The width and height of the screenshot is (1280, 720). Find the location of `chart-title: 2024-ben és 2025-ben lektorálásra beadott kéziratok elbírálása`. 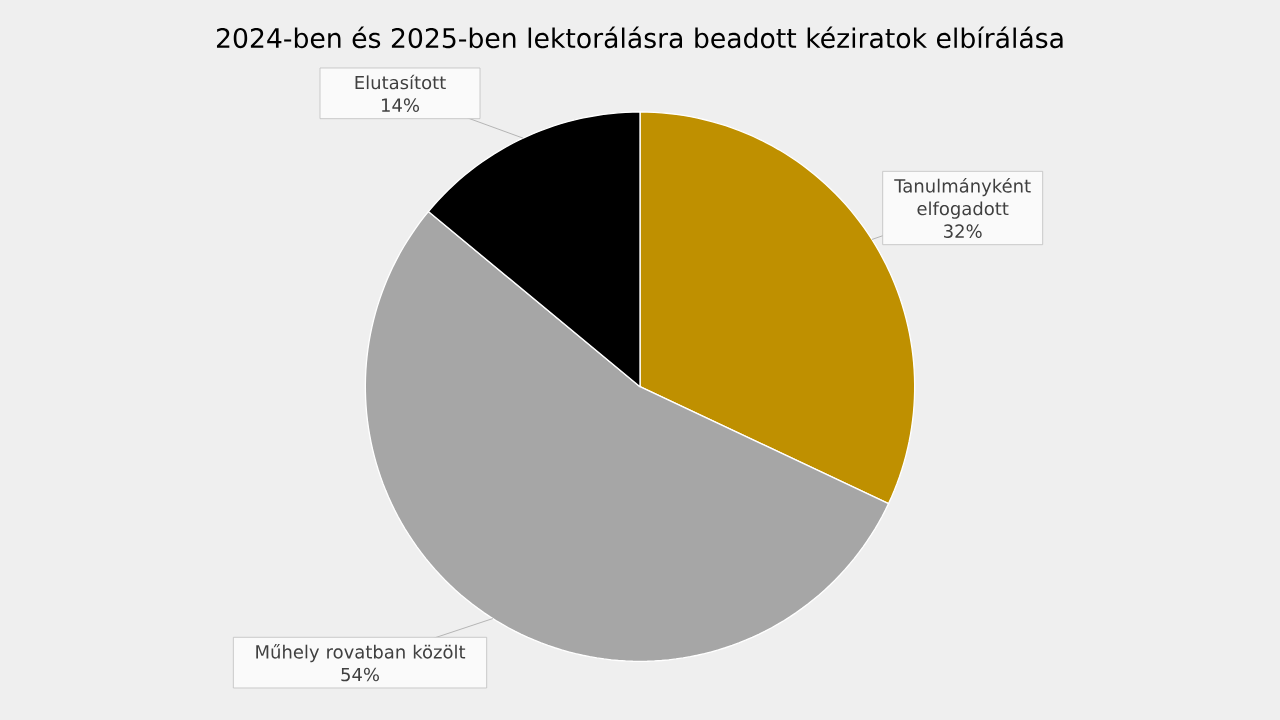

chart-title: 2024-ben és 2025-ben lektorálásra beadott kéziratok elbírálása is located at coordinates (639, 37).